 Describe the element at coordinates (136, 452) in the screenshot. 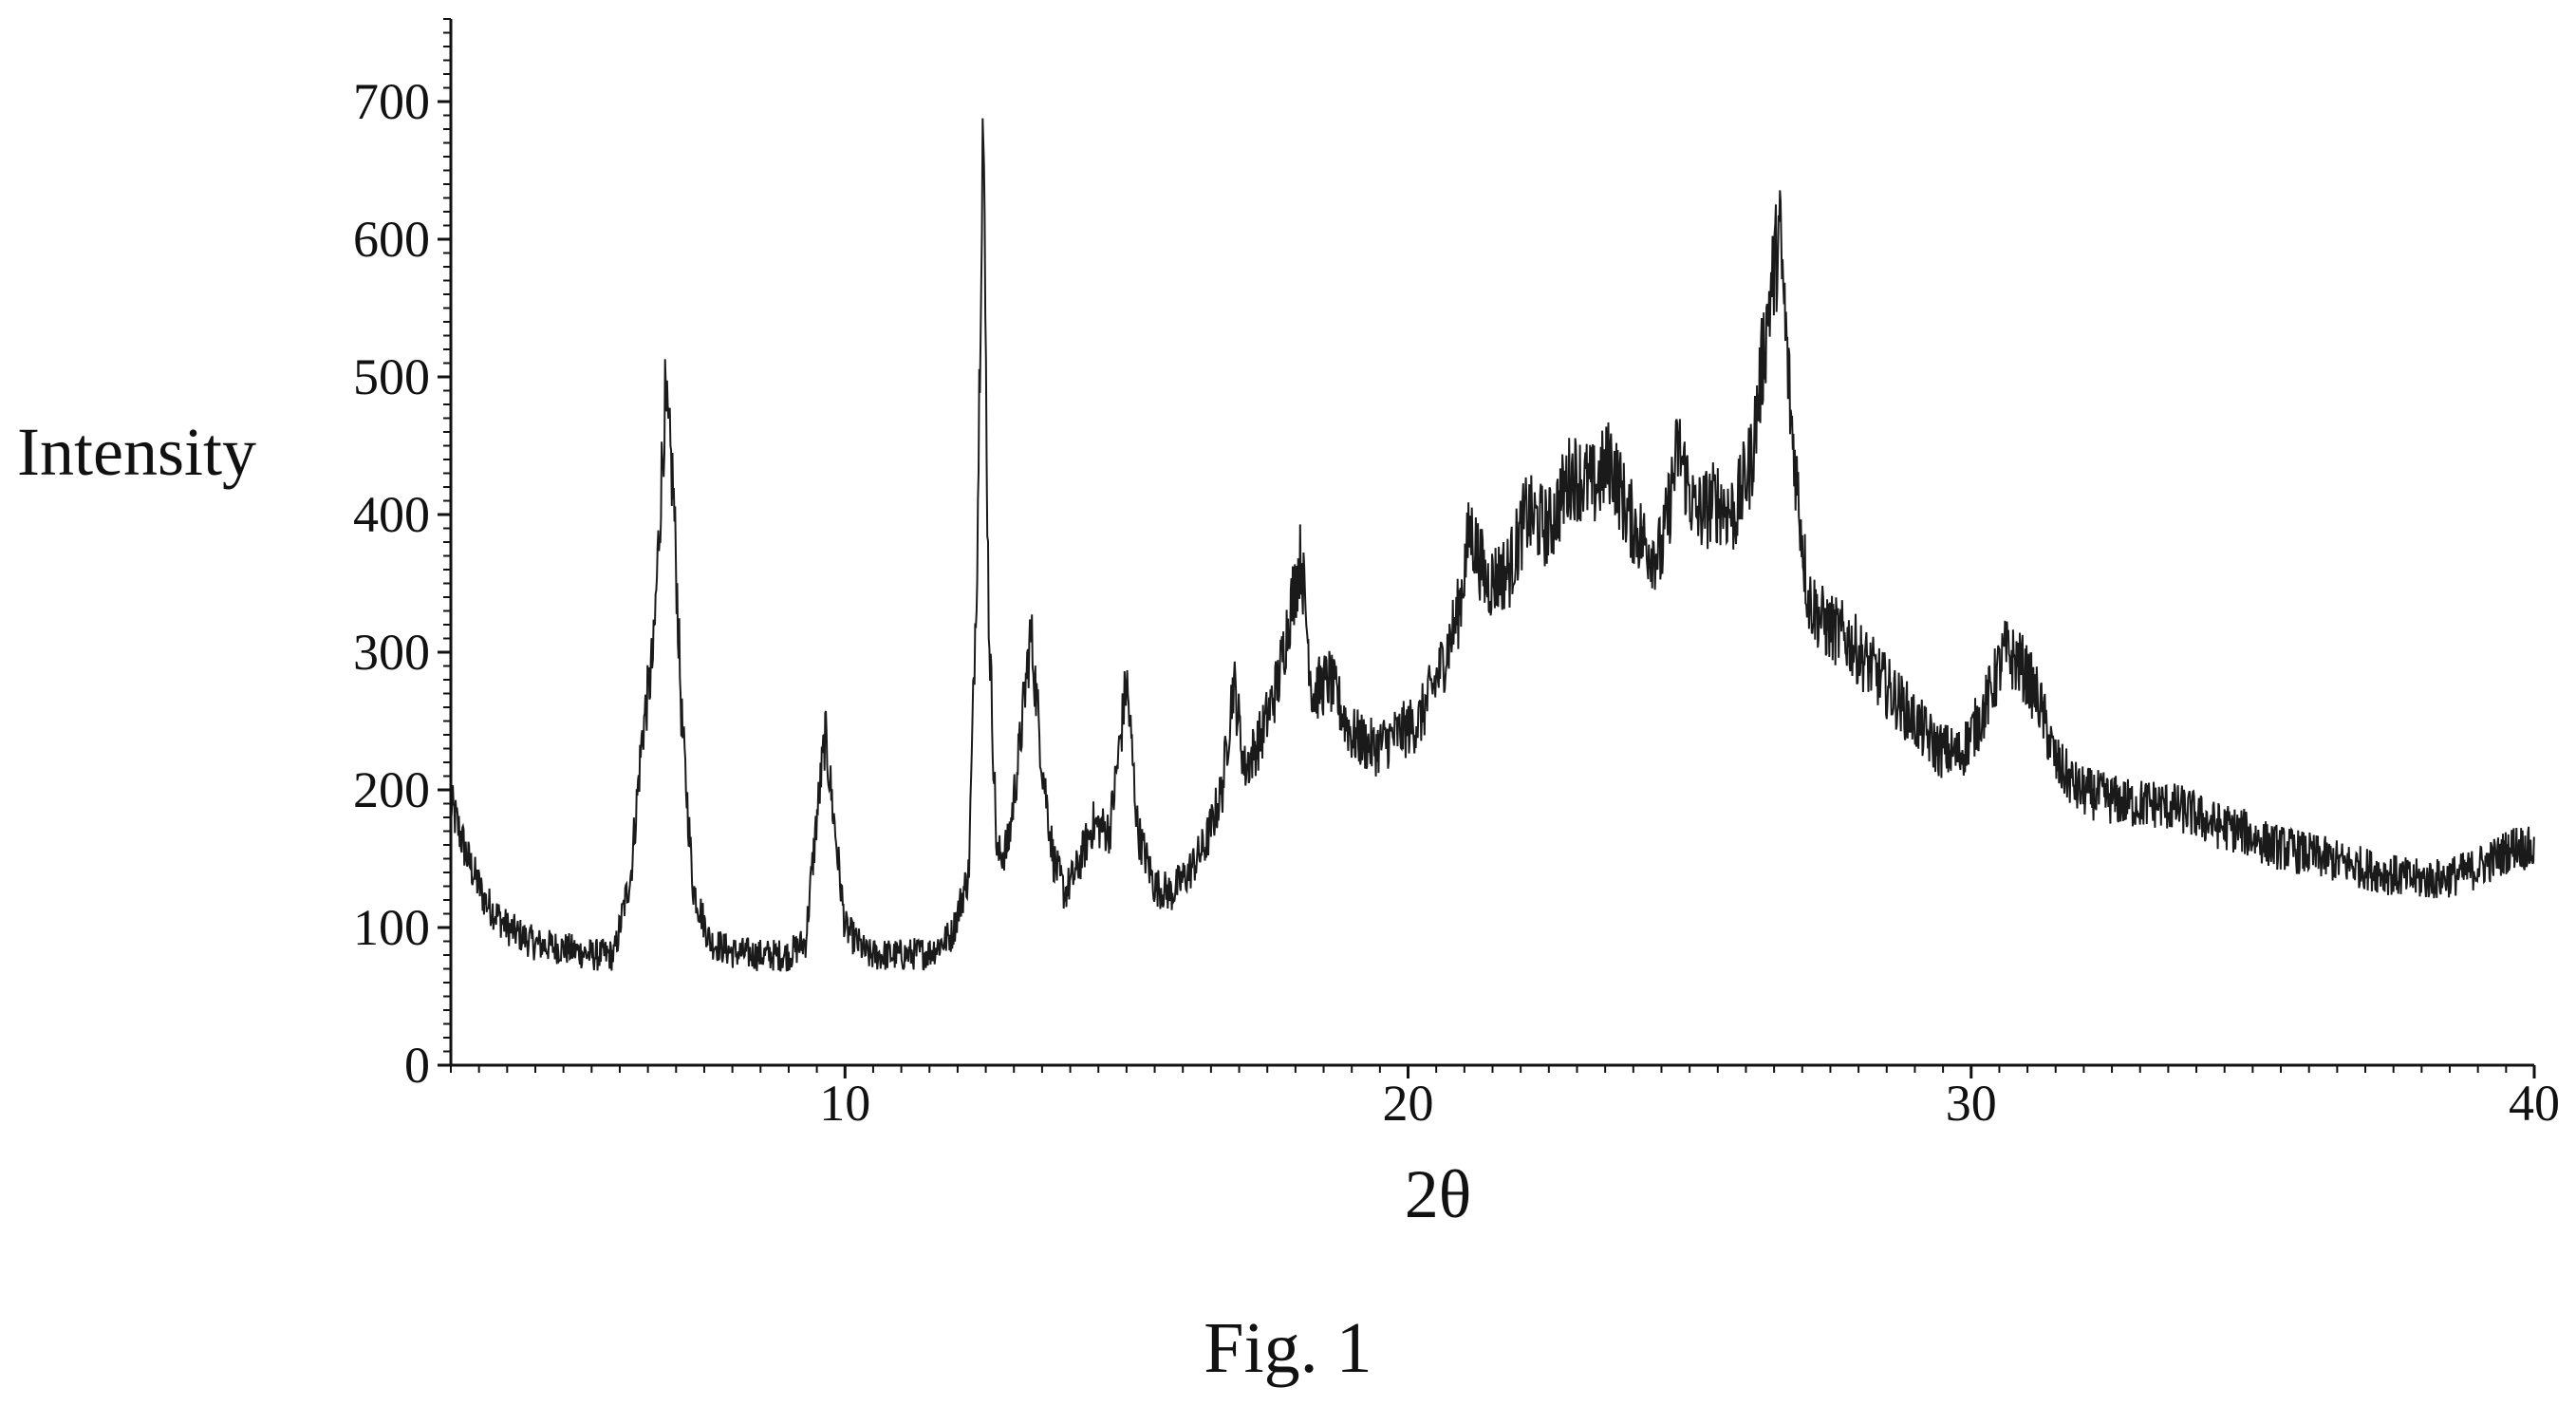

I see `y-axis-title: Intensity` at that location.